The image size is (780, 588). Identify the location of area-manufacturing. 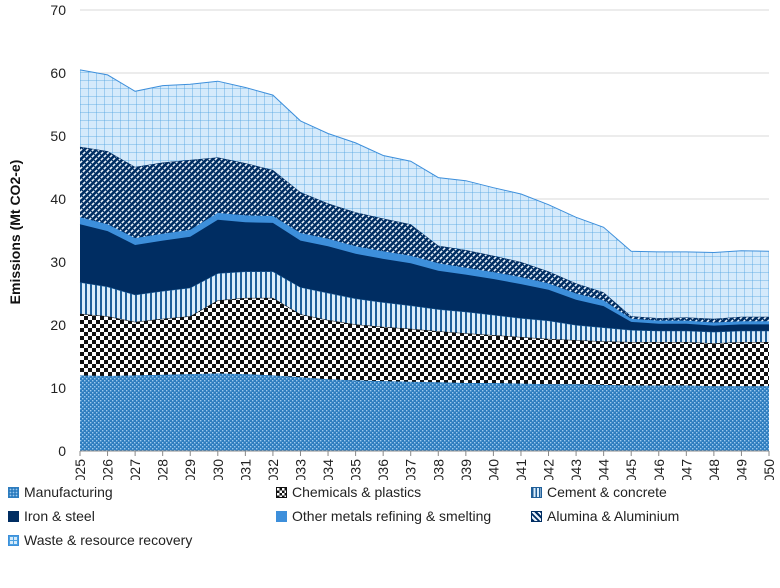
(424, 412).